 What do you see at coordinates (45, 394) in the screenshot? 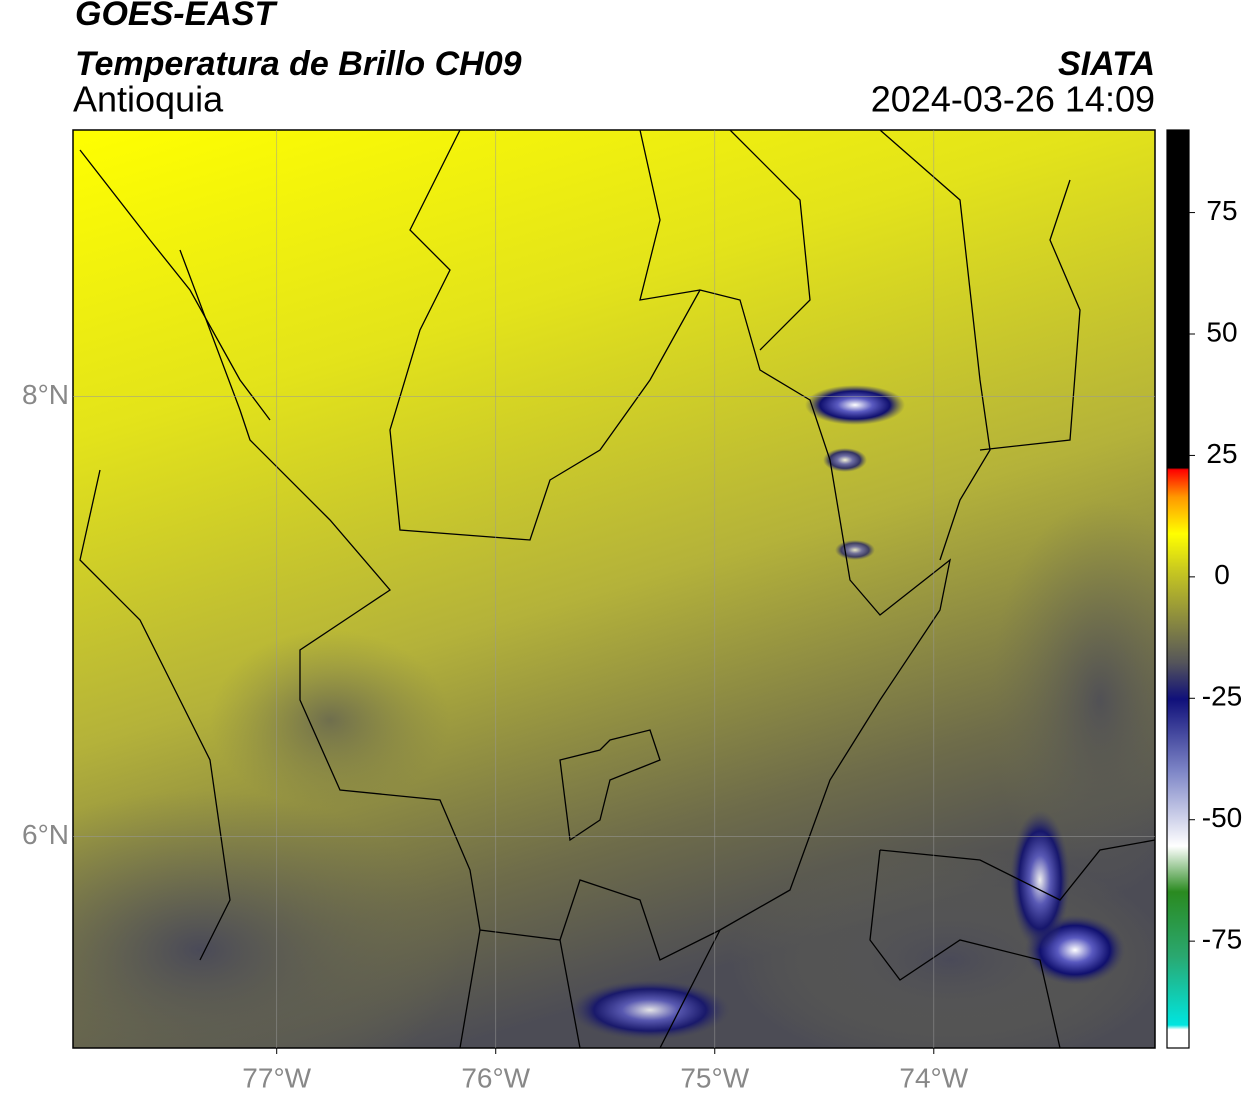
I see `y-tick-label: 8°N` at bounding box center [45, 394].